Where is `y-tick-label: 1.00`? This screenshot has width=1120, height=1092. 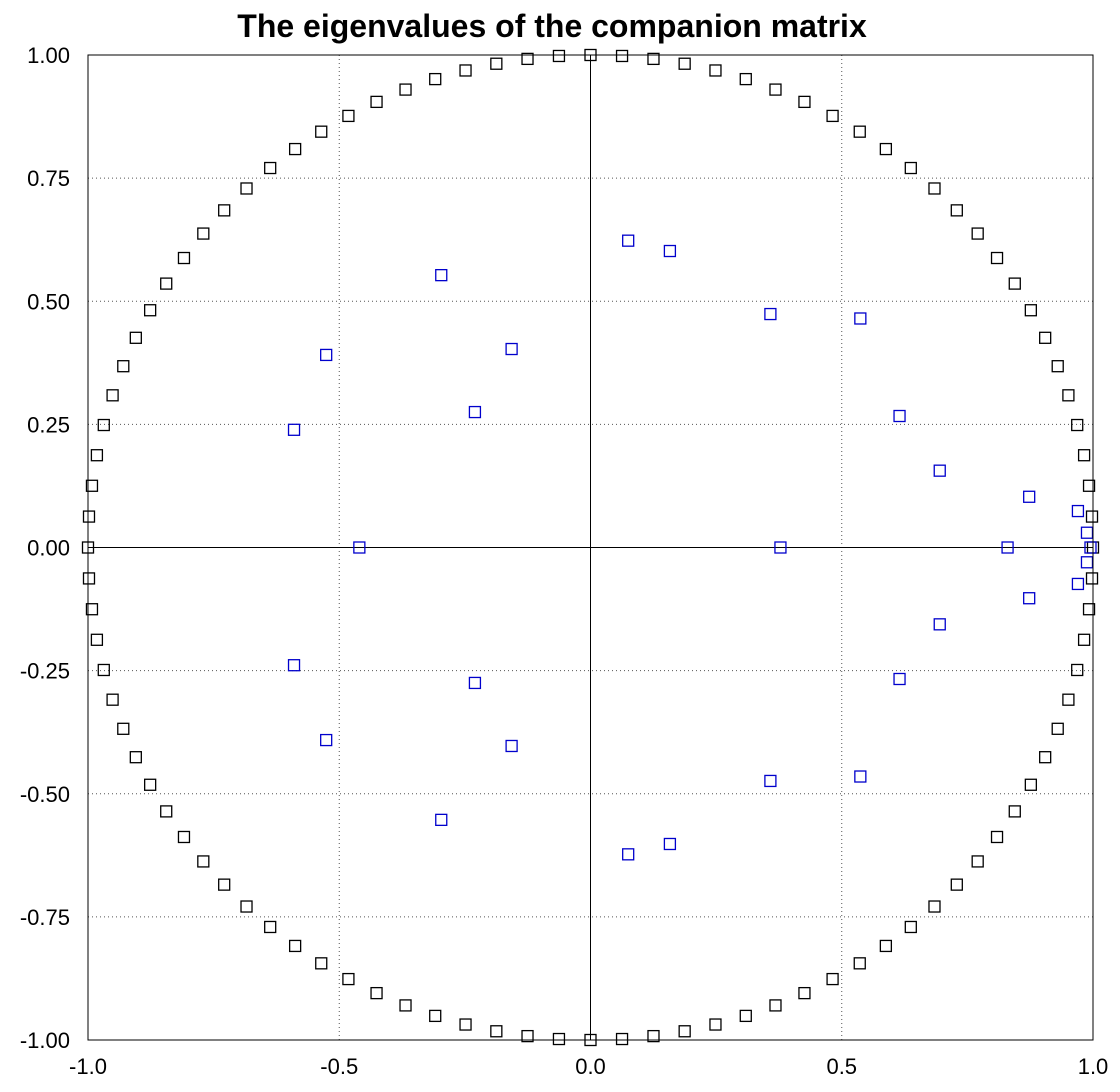
y-tick-label: 1.00 is located at coordinates (48, 55).